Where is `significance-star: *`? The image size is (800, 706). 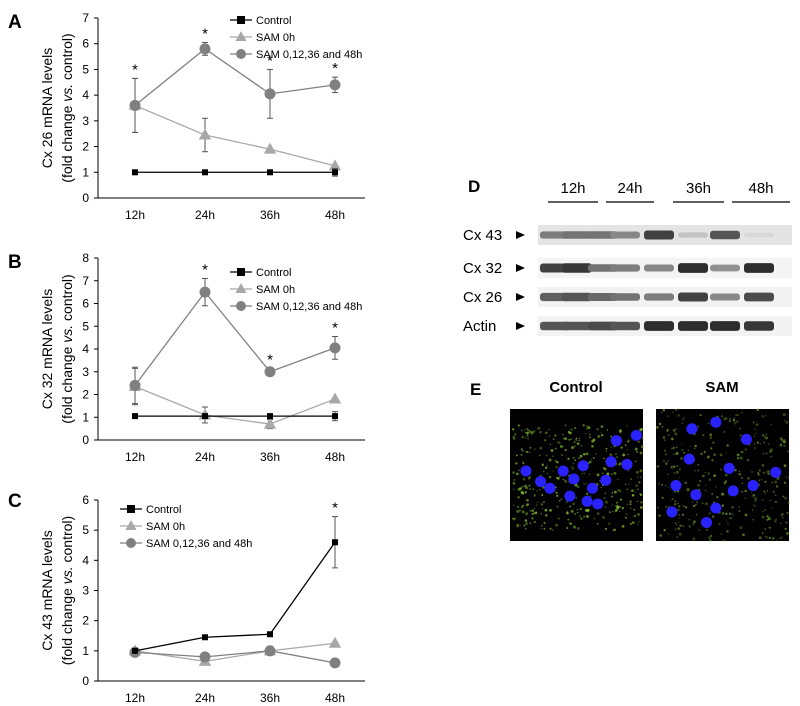
significance-star: * is located at coordinates (270, 359).